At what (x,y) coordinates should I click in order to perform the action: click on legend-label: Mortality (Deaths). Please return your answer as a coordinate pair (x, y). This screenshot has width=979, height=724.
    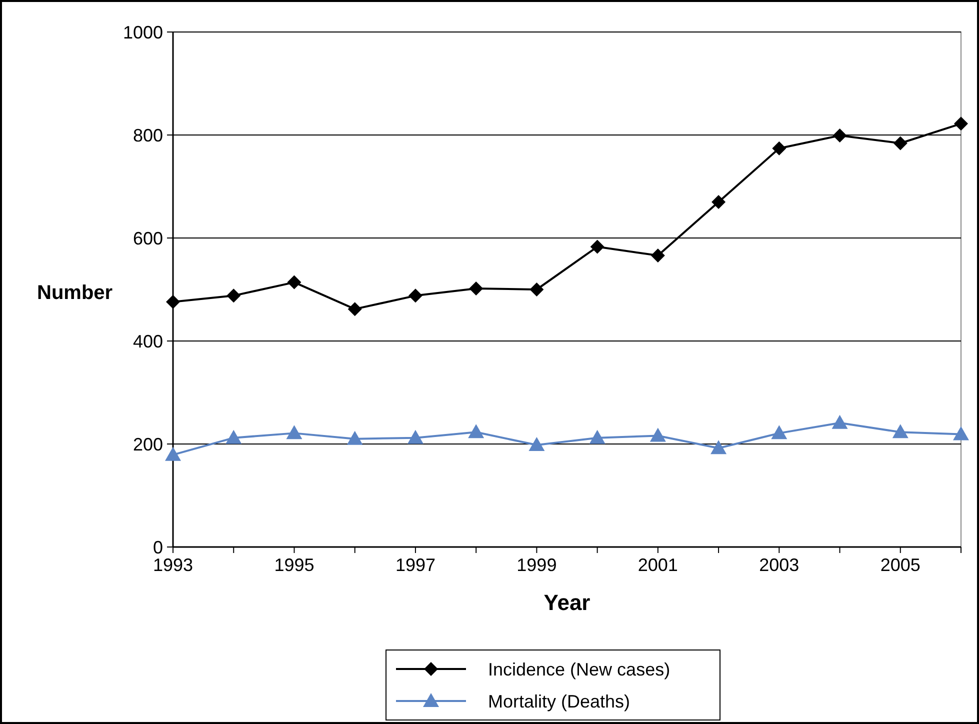
    Looking at the image, I should click on (559, 701).